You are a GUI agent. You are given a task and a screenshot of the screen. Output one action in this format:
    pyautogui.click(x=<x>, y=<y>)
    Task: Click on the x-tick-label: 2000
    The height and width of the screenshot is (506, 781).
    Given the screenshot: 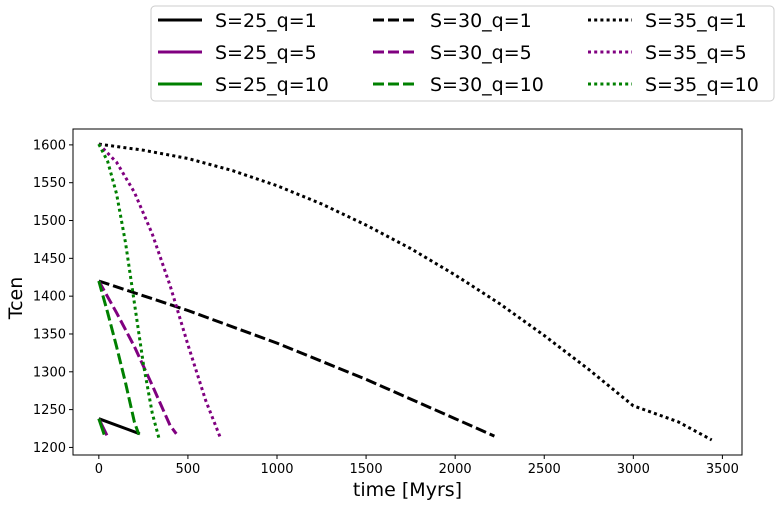 What is the action you would take?
    pyautogui.click(x=455, y=469)
    